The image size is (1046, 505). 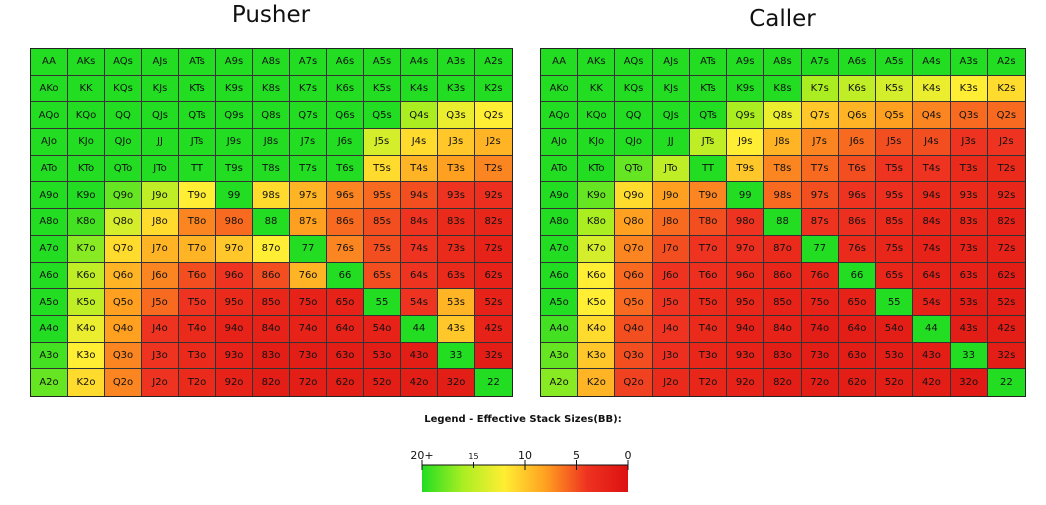 I want to click on caller-cell-QTs: QTs, so click(x=708, y=116).